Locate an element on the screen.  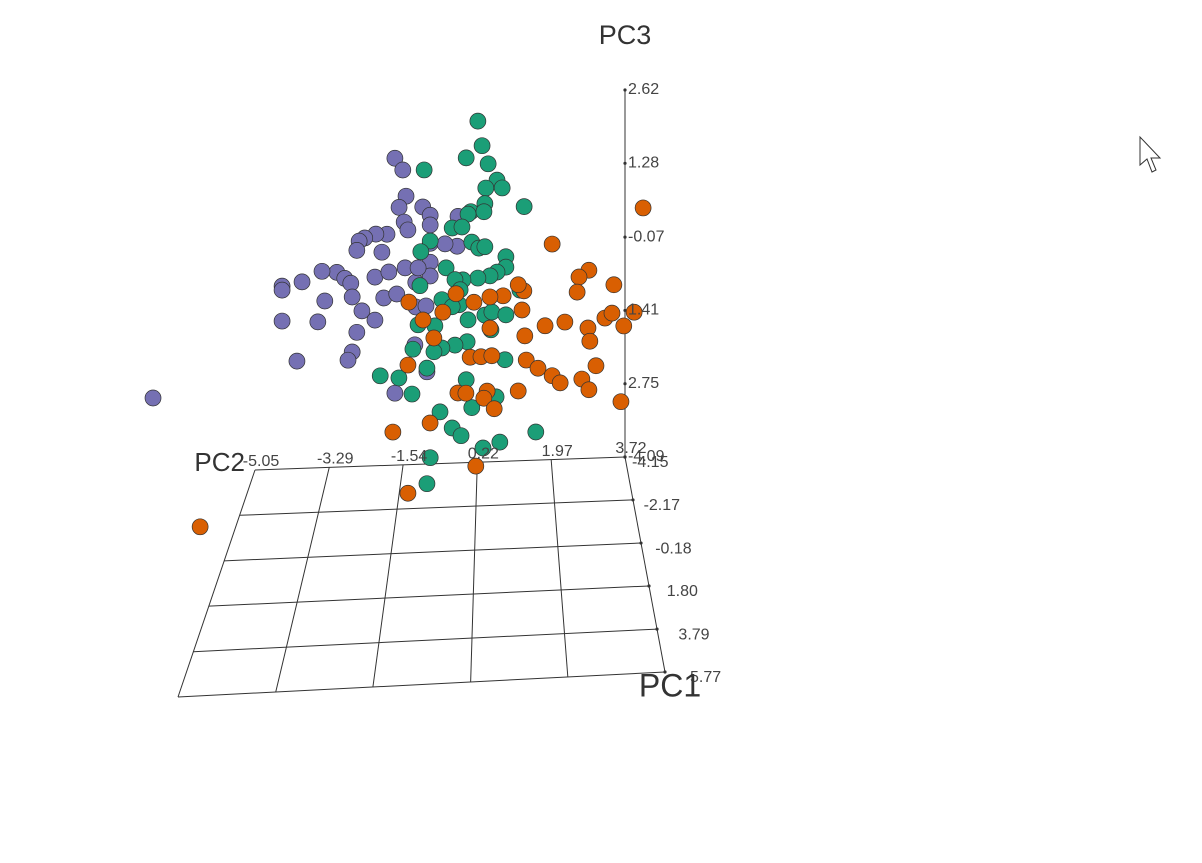
z-axis-title: PC3 is located at coordinates (625, 35).